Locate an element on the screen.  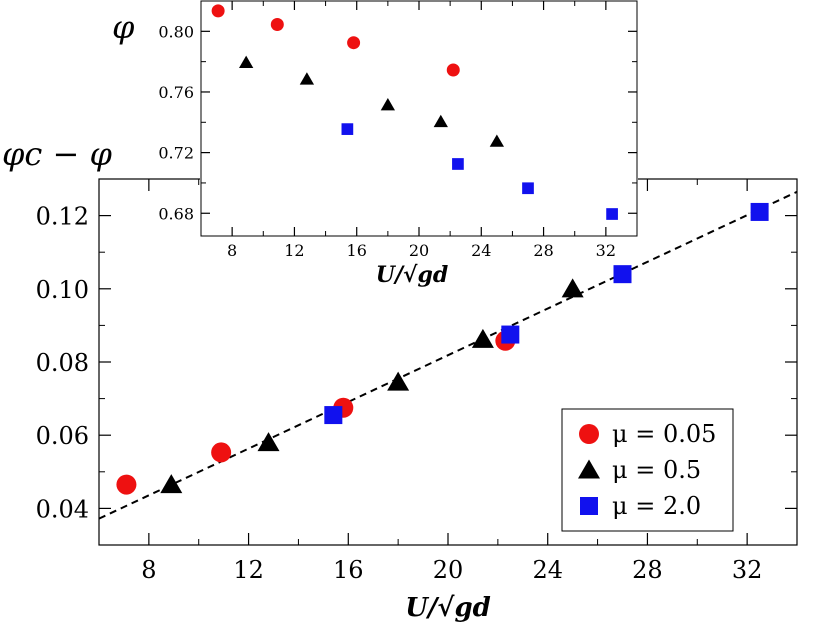
legend: μ = 0.05 μ = 0.5 μ = 2.0 is located at coordinates (647, 470).